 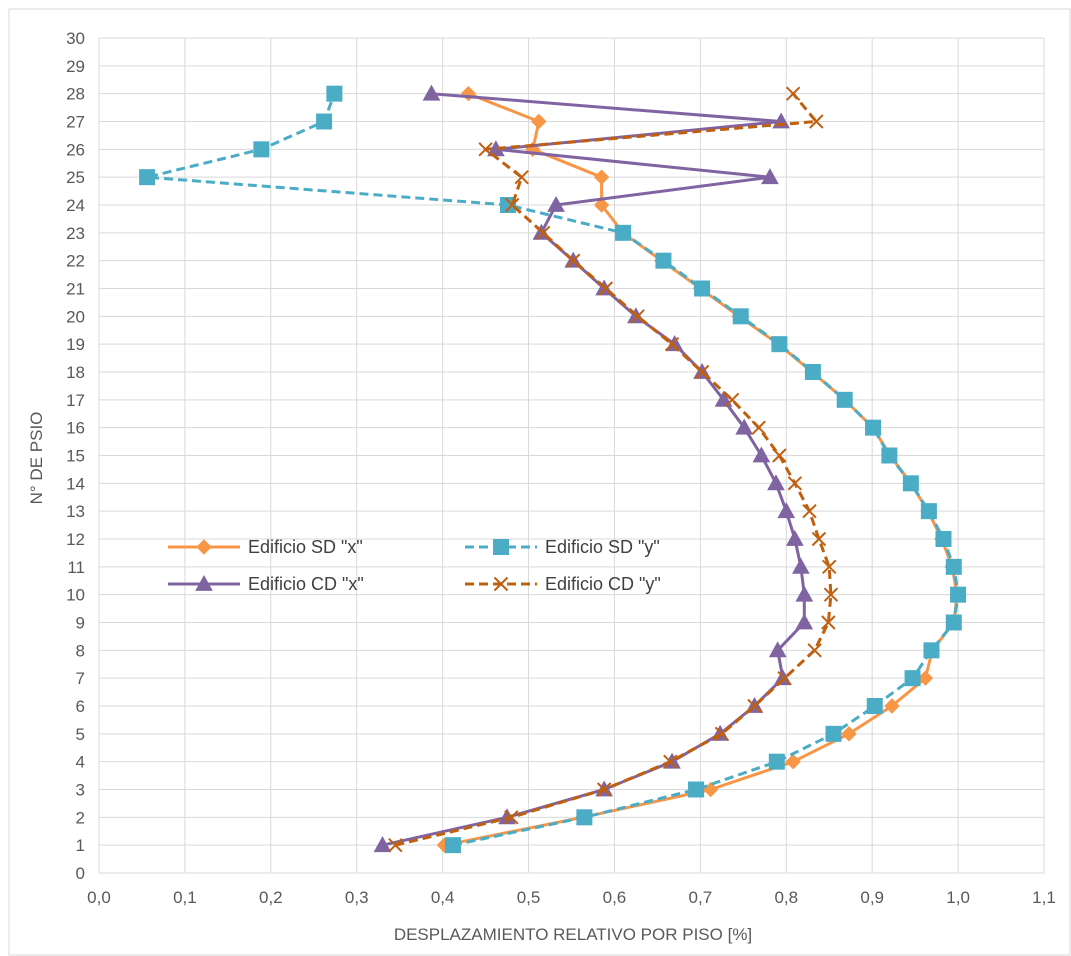 What do you see at coordinates (204, 547) in the screenshot?
I see `legend-marker` at bounding box center [204, 547].